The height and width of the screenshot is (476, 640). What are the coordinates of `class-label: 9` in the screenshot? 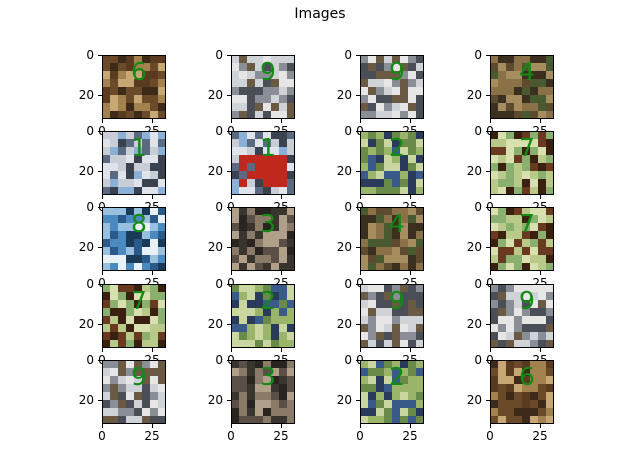 It's located at (139, 376).